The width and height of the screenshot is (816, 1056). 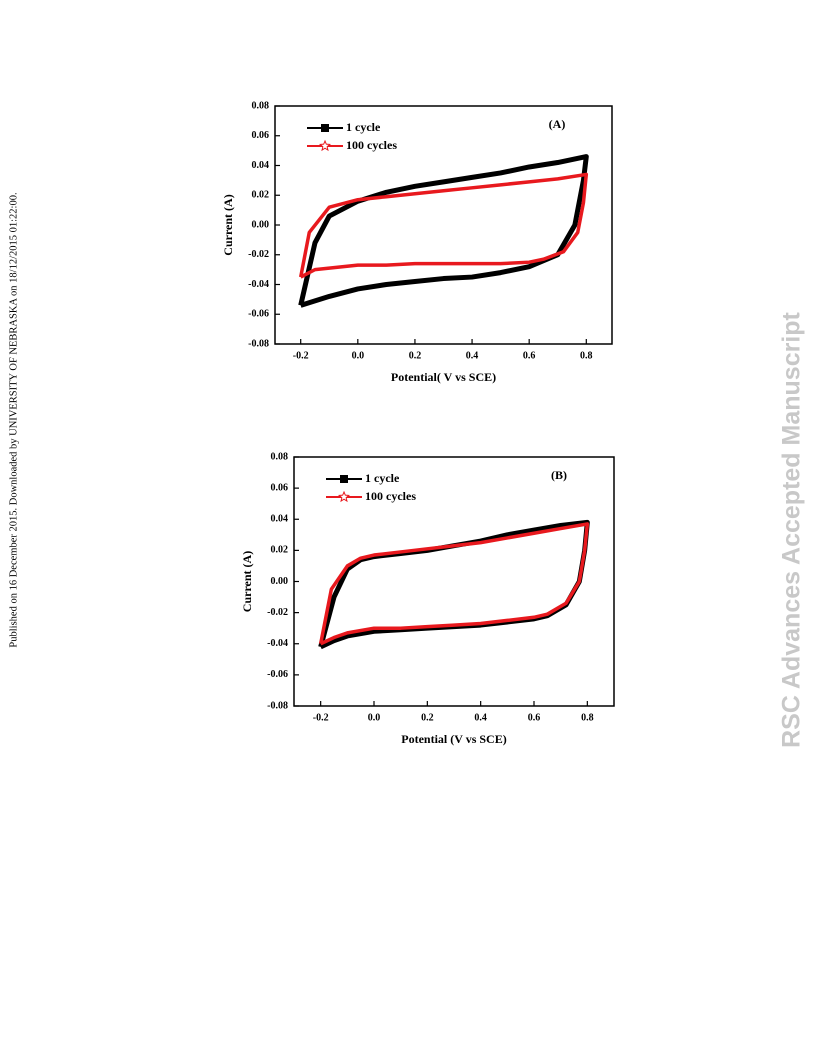 I want to click on x-axis-label: Potential( V vs SCE), so click(x=443, y=377).